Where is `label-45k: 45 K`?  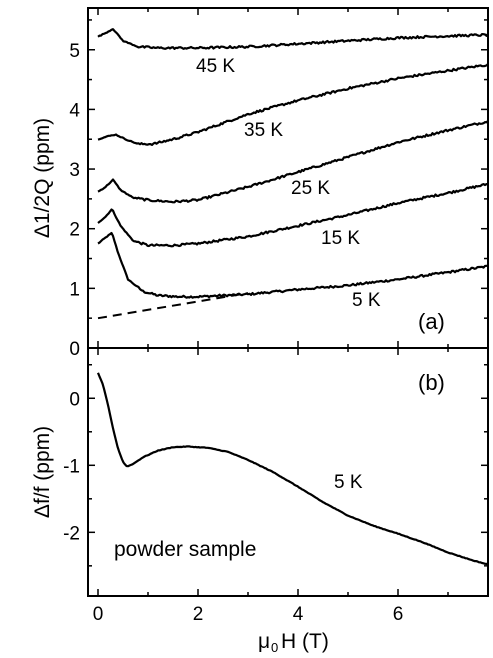 label-45k: 45 K is located at coordinates (215, 66).